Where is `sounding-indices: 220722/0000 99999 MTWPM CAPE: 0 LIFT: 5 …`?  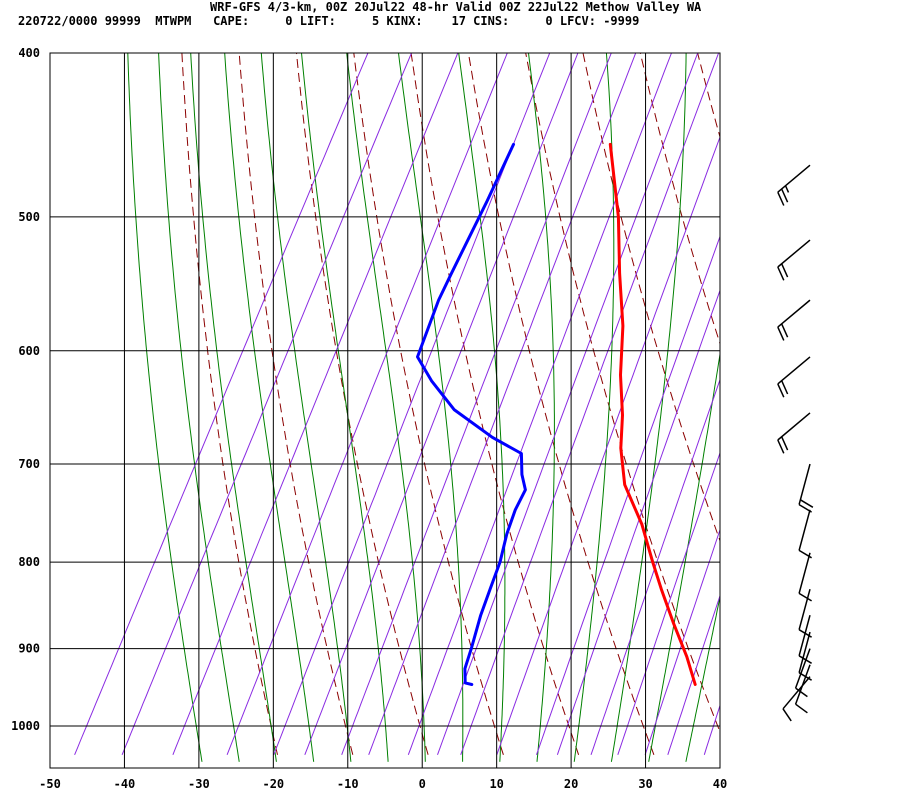 sounding-indices: 220722/0000 99999 MTWPM CAPE: 0 LIFT: 5 … is located at coordinates (329, 21).